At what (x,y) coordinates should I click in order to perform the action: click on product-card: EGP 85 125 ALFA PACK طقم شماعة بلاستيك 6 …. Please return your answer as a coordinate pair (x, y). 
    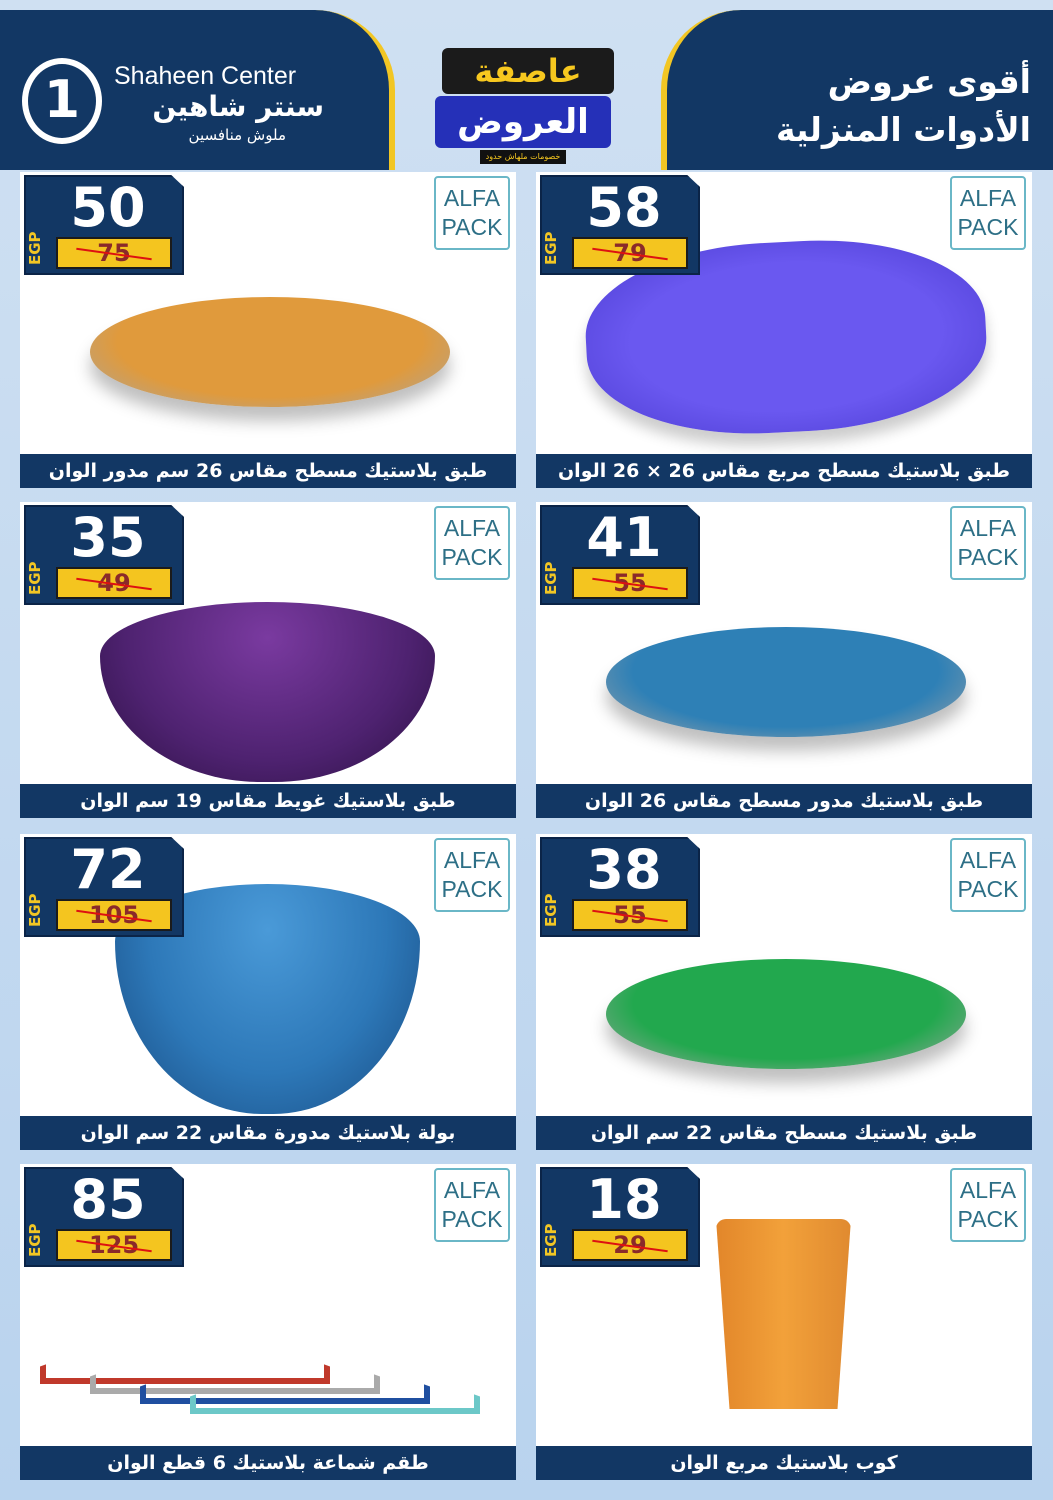
    Looking at the image, I should click on (268, 1322).